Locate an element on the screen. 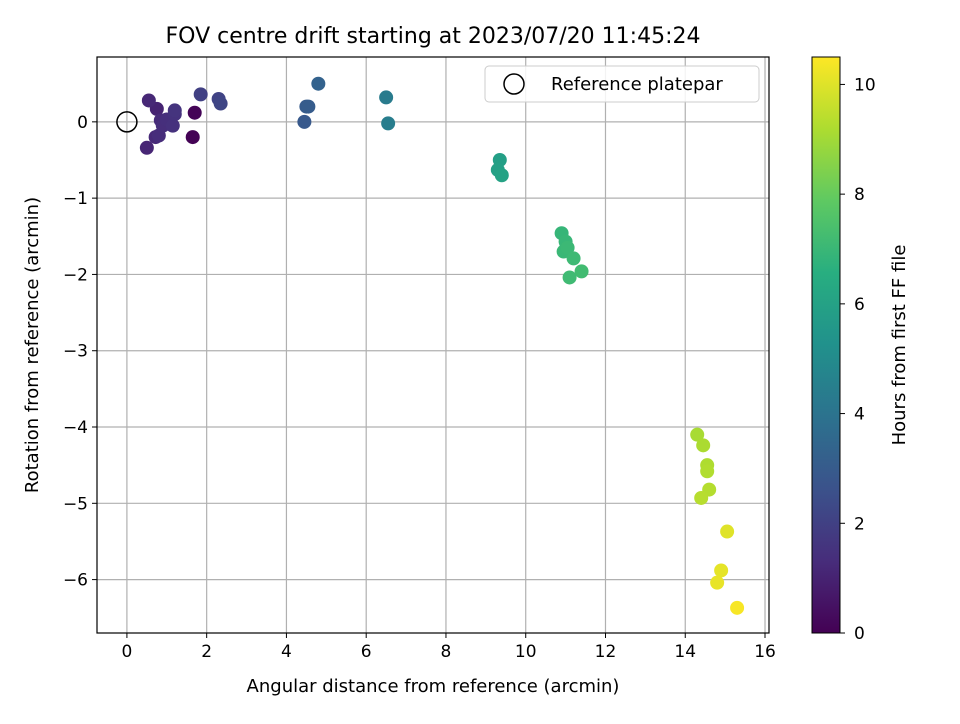 The width and height of the screenshot is (960, 724). colorbar: 0 2 4 6 8 10 Hours from first FF file is located at coordinates (860, 350).